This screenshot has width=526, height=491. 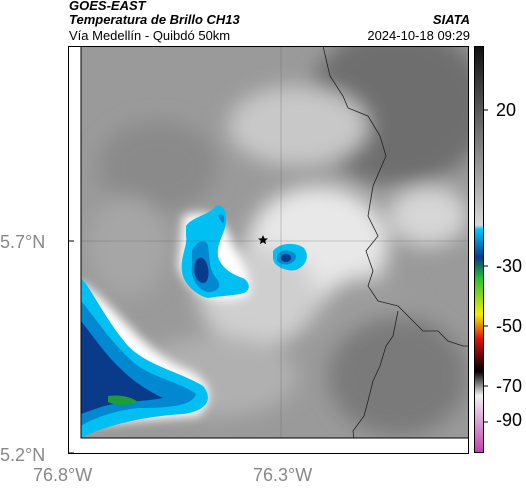 I want to click on latitude-label-5-7: 5.7°N, so click(x=23, y=242).